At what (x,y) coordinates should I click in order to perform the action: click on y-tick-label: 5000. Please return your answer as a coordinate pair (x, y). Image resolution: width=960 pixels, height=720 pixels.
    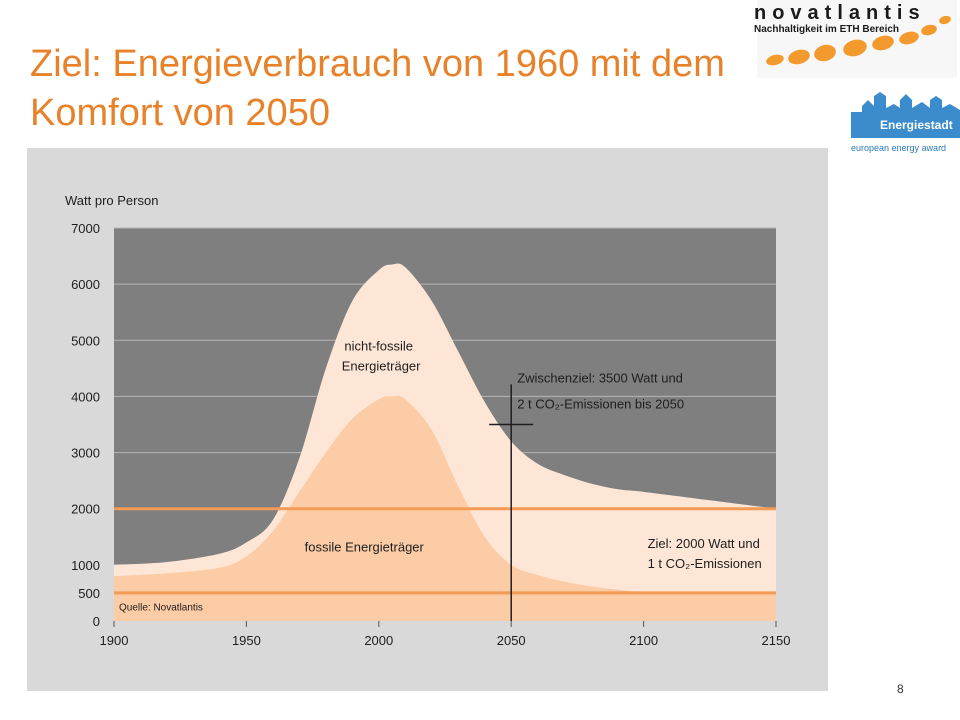
    Looking at the image, I should click on (85, 340).